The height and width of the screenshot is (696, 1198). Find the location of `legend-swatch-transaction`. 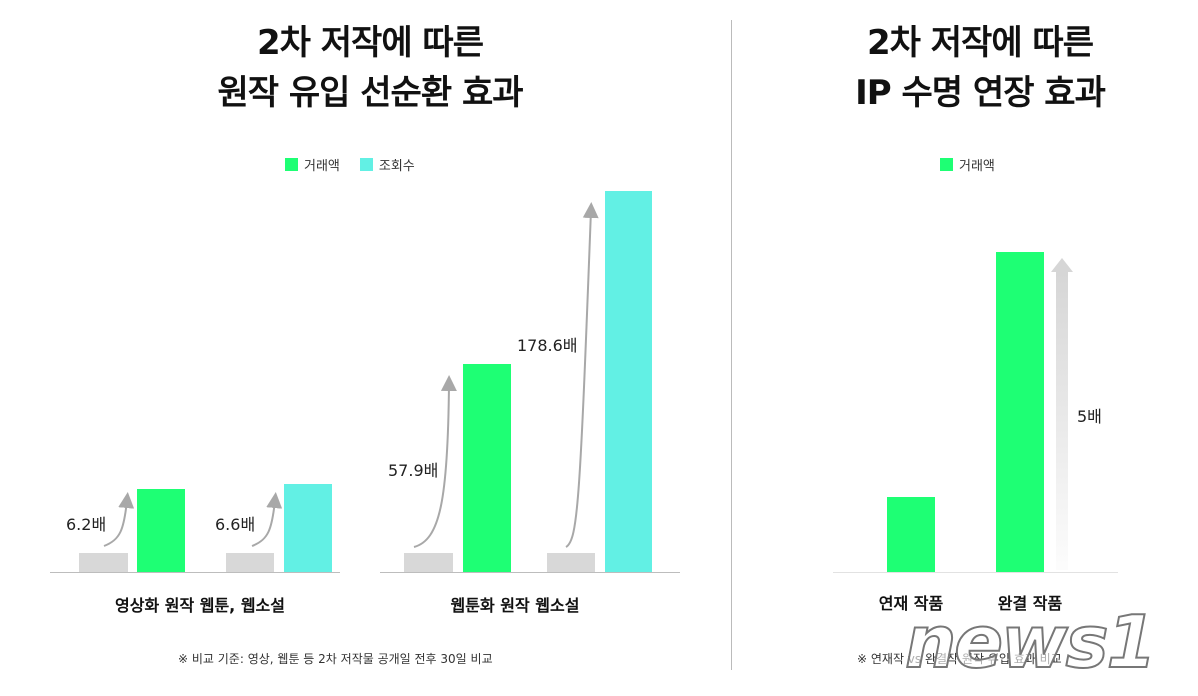

legend-swatch-transaction is located at coordinates (291, 164).